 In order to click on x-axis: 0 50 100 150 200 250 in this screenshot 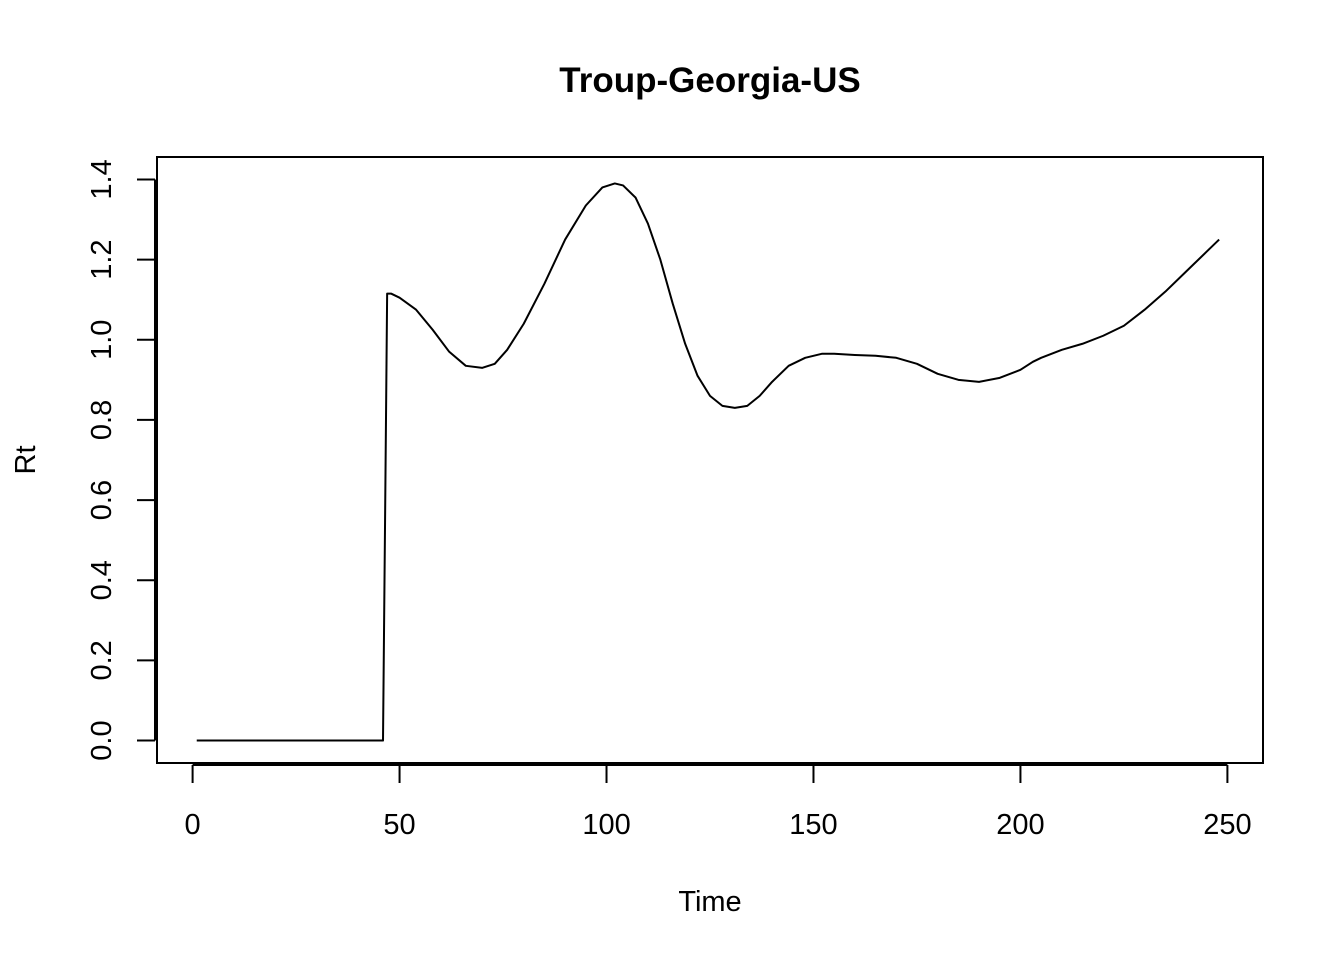, I will do `click(718, 802)`.